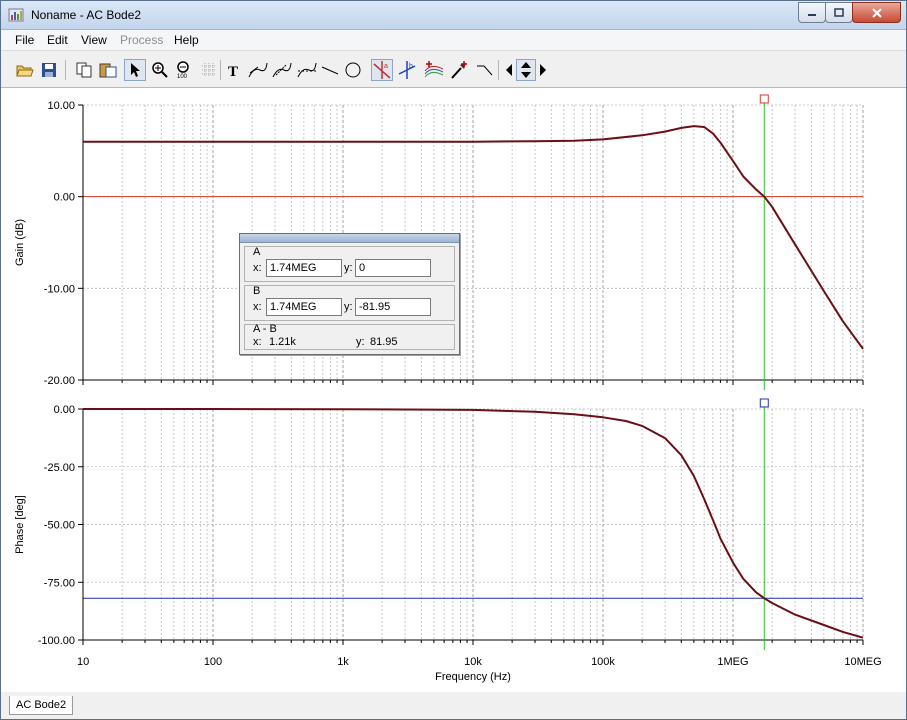 The height and width of the screenshot is (720, 907). I want to click on curve-arrow-icon, so click(258, 70).